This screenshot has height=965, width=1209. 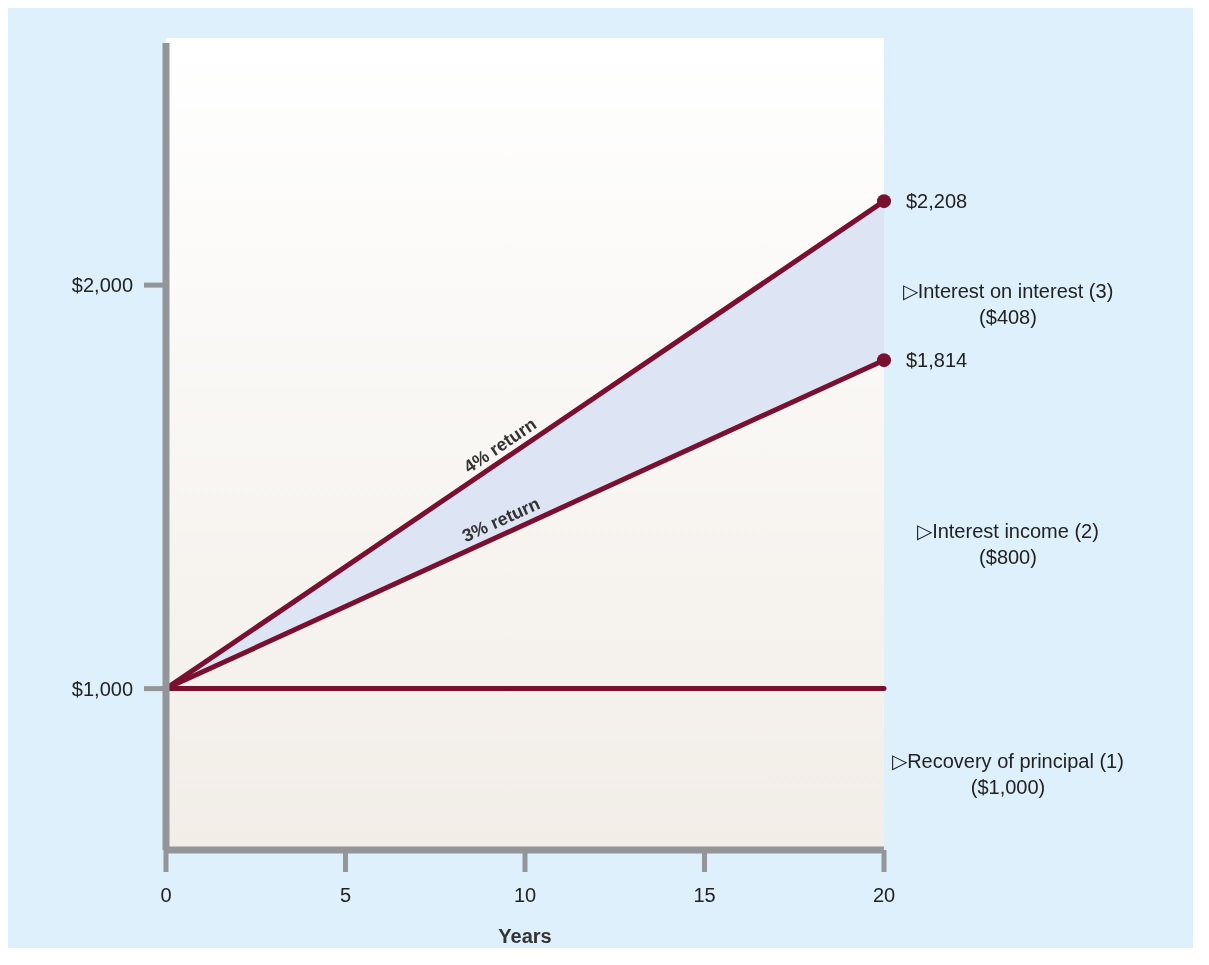 I want to click on y-tick-label: $1,000, so click(x=102, y=688).